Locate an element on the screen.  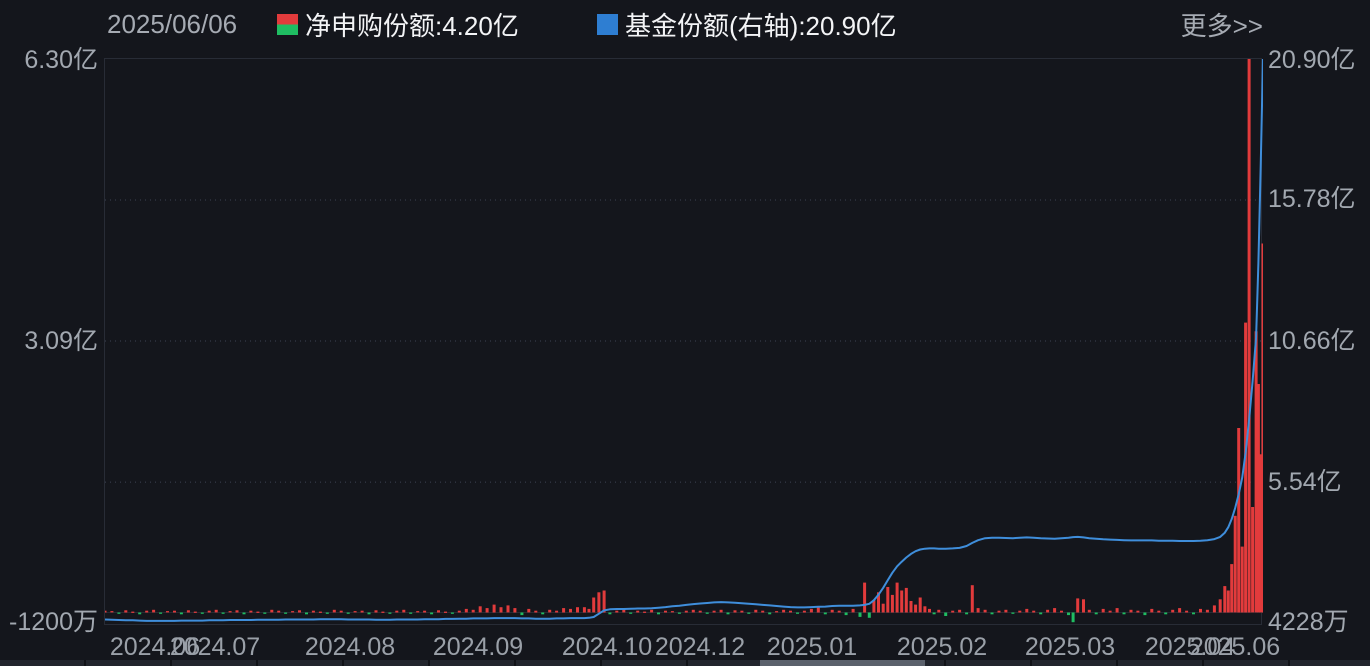
chart-scrollbar-track is located at coordinates (685, 663).